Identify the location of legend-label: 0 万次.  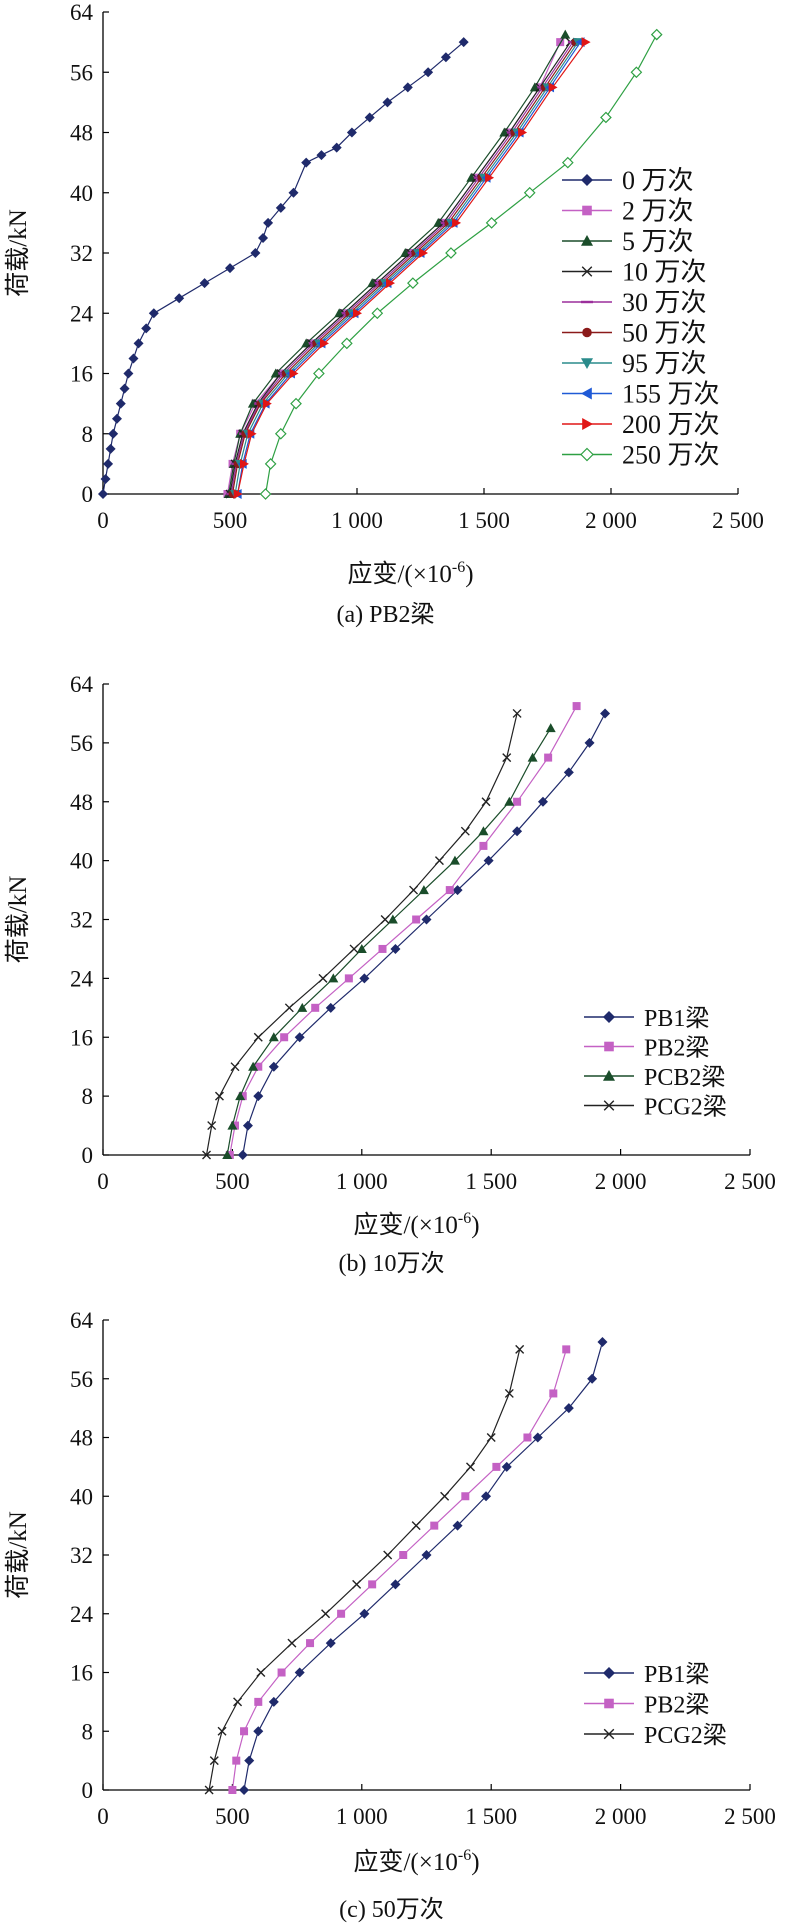
(658, 180).